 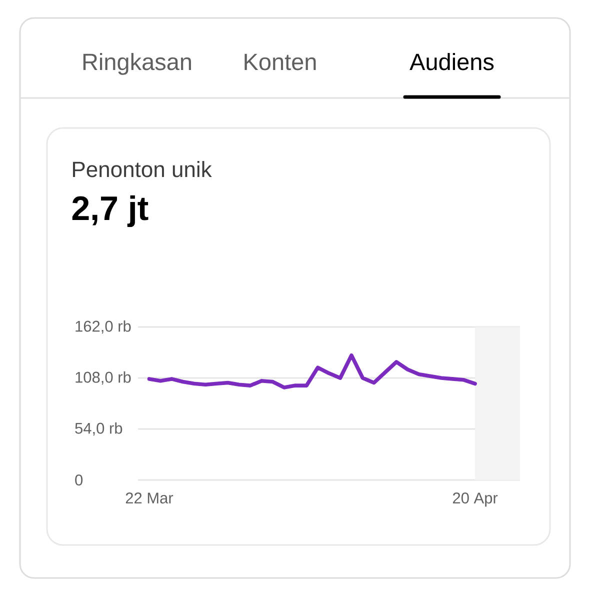 I want to click on text: Konten, so click(x=280, y=62).